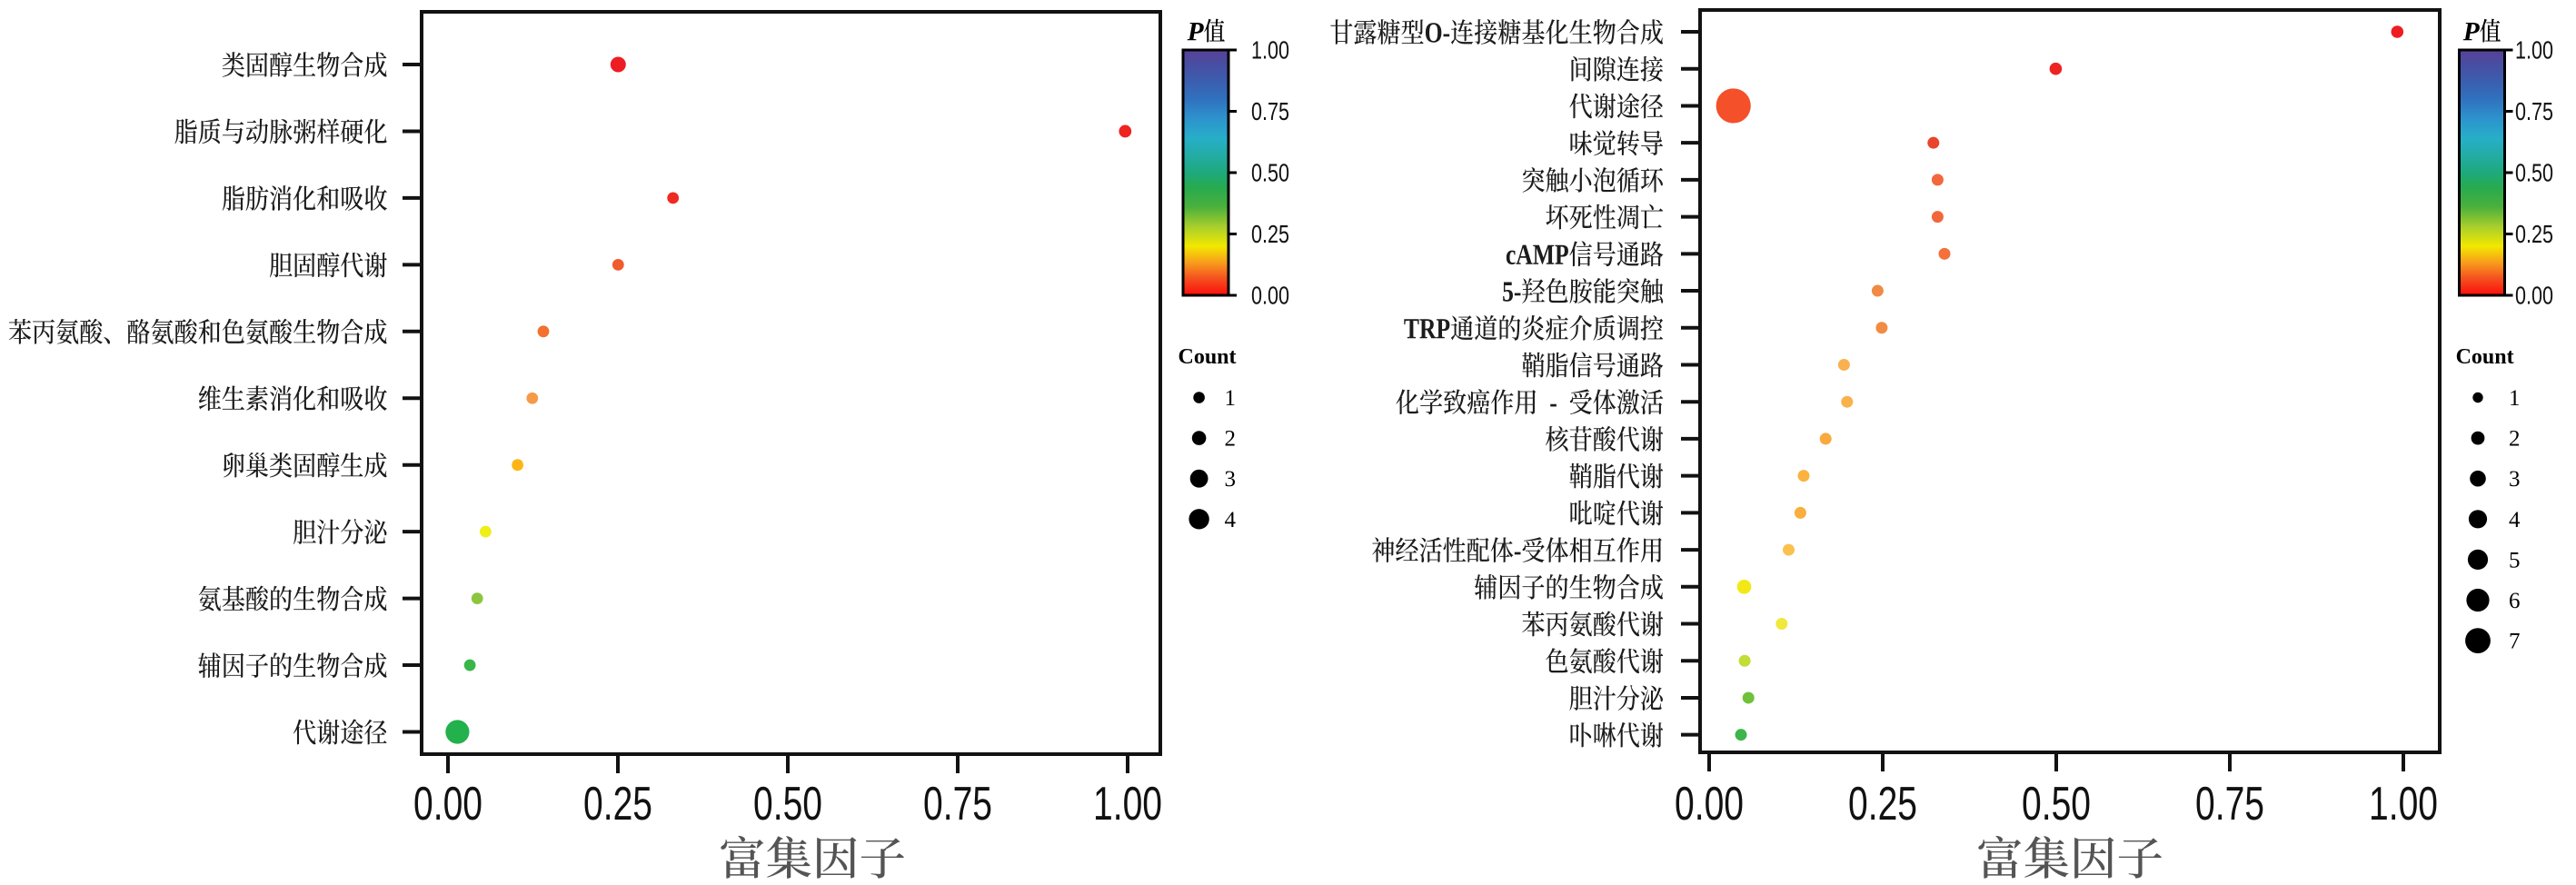 The height and width of the screenshot is (885, 2576). What do you see at coordinates (2515, 601) in the screenshot?
I see `svg-text: 6` at bounding box center [2515, 601].